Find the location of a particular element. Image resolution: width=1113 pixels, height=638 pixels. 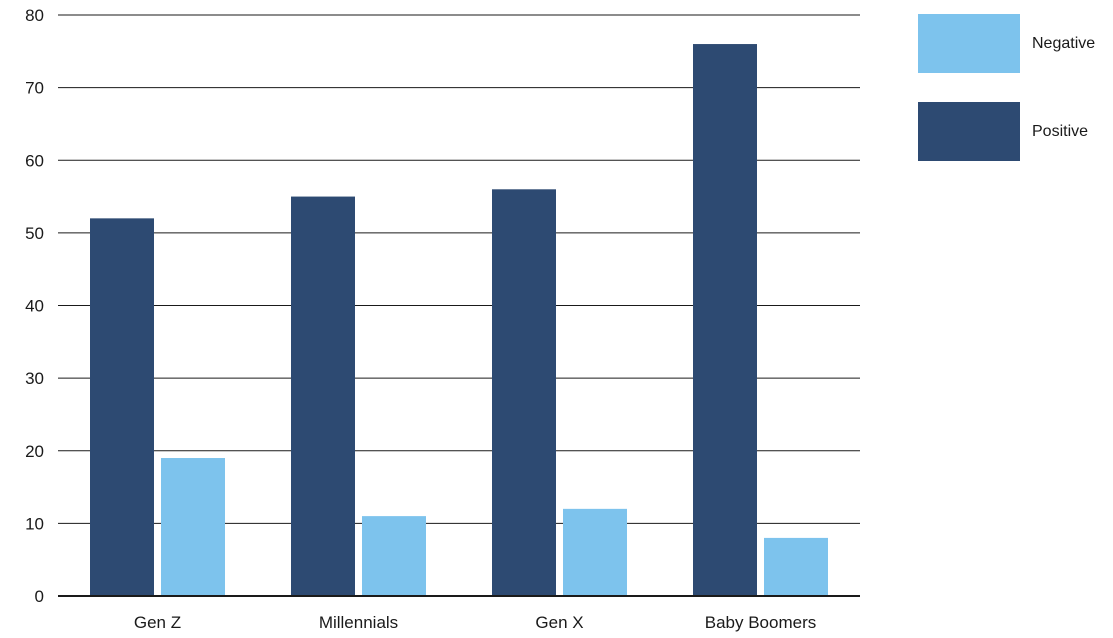

y-tick-label: 30 is located at coordinates (34, 378).